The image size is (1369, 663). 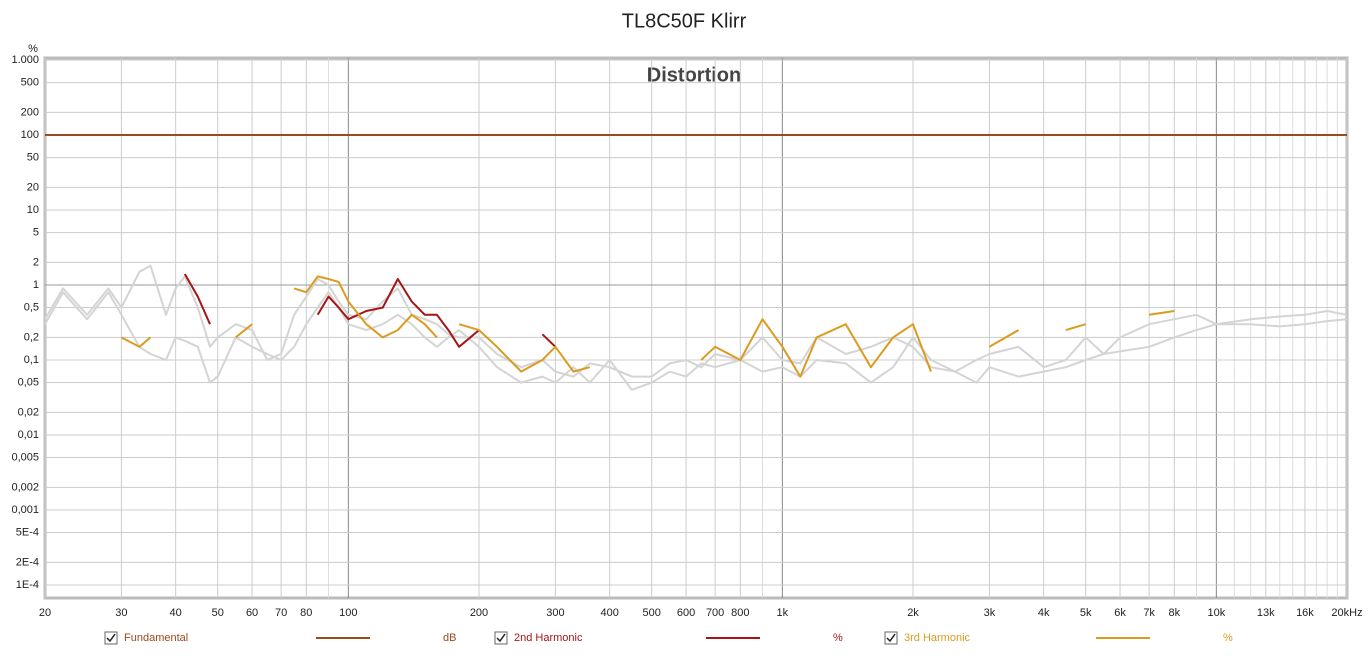 I want to click on x-tick-label: 8k, so click(x=1174, y=613).